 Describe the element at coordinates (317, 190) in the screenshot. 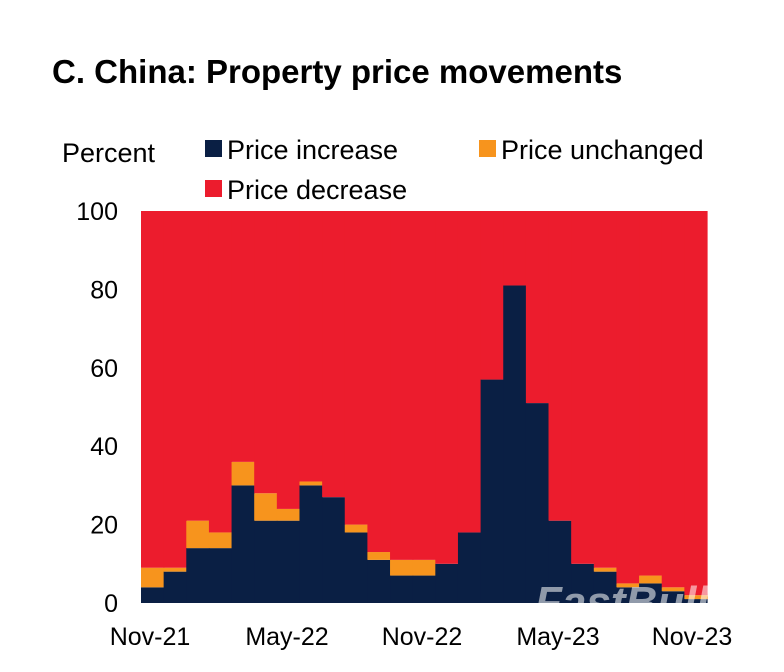

I see `legend-label-decrease: Price decrease` at that location.